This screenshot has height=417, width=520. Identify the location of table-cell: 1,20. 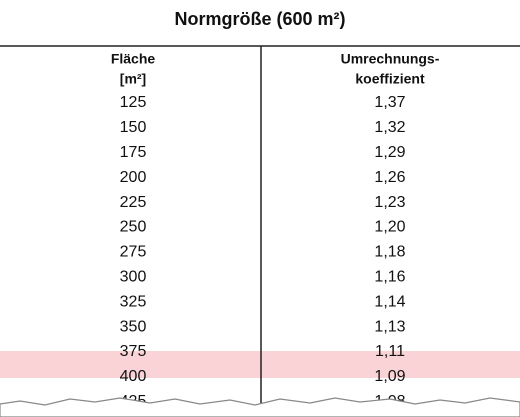
(389, 227).